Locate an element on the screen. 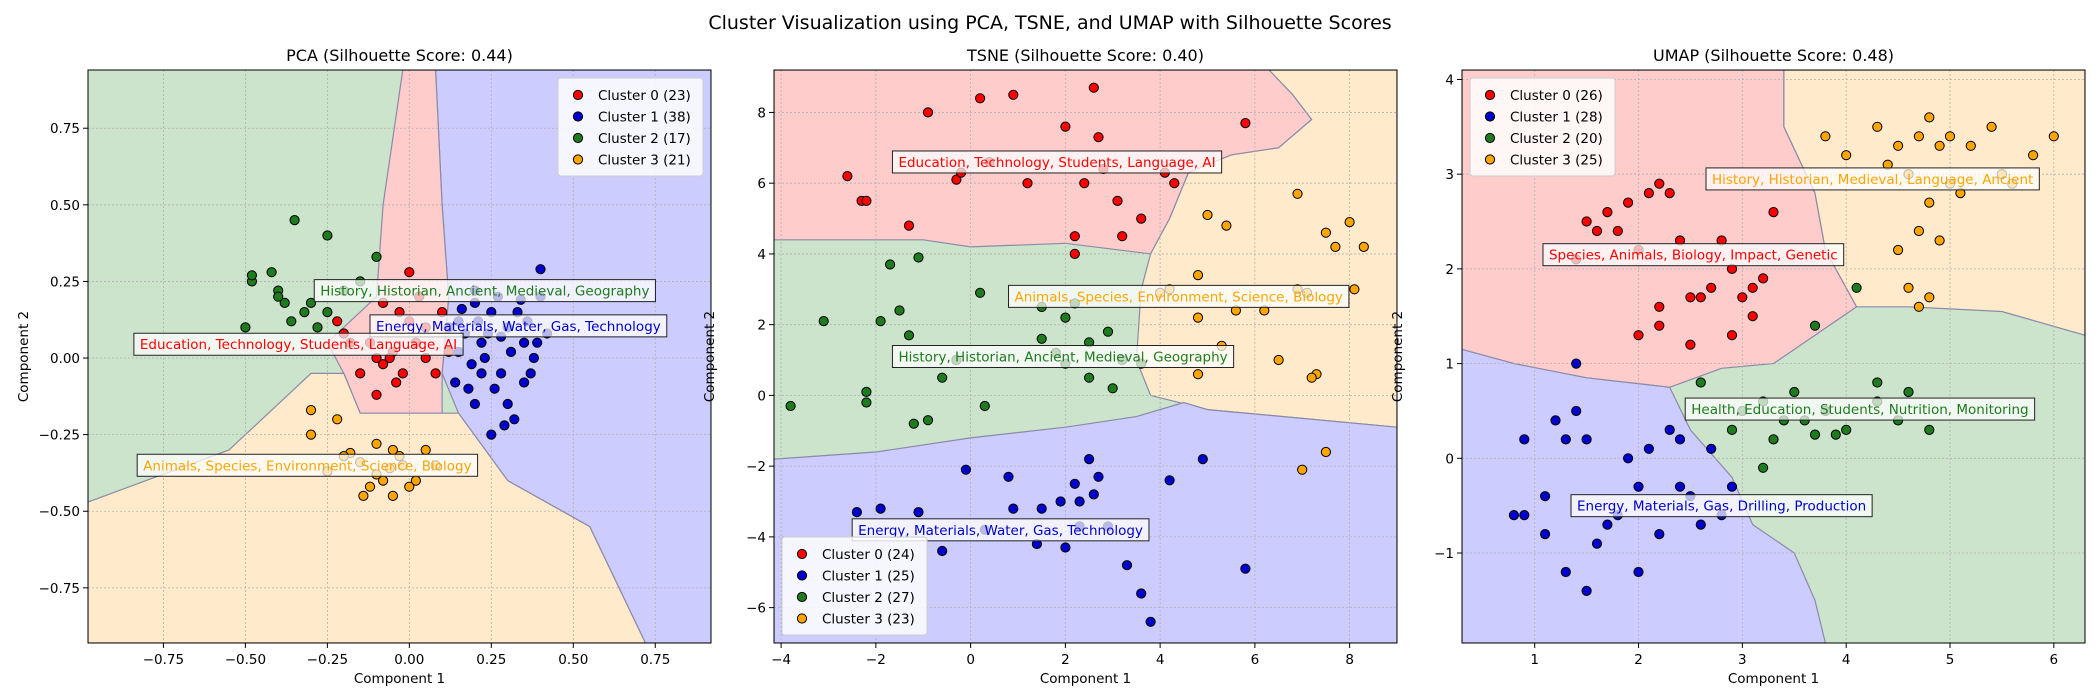 Image resolution: width=2100 pixels, height=700 pixels. y-tick-label: 0.25 is located at coordinates (65, 282).